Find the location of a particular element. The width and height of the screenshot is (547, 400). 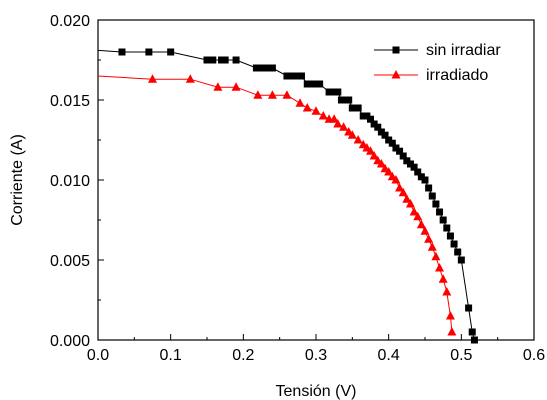

x-tick-label: 0.5 is located at coordinates (461, 355).